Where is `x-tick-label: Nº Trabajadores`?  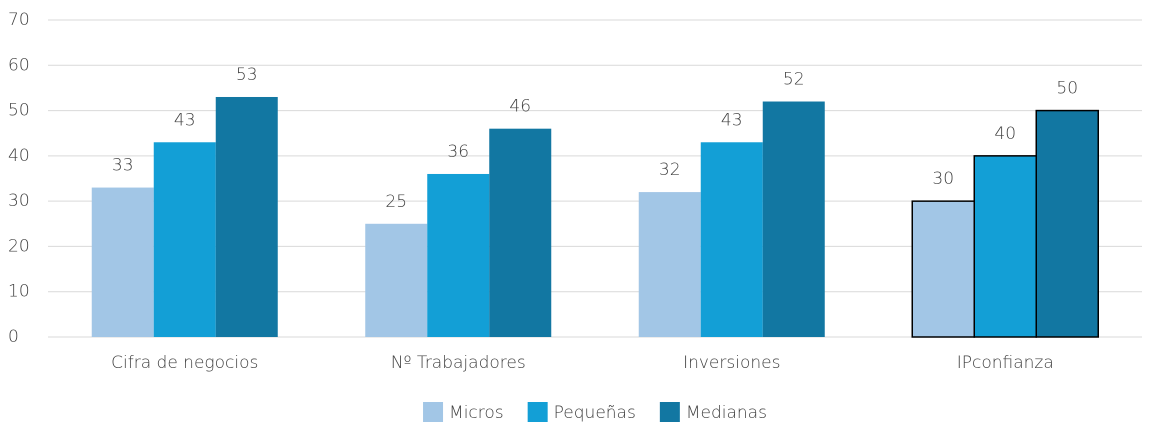
x-tick-label: Nº Trabajadores is located at coordinates (458, 363).